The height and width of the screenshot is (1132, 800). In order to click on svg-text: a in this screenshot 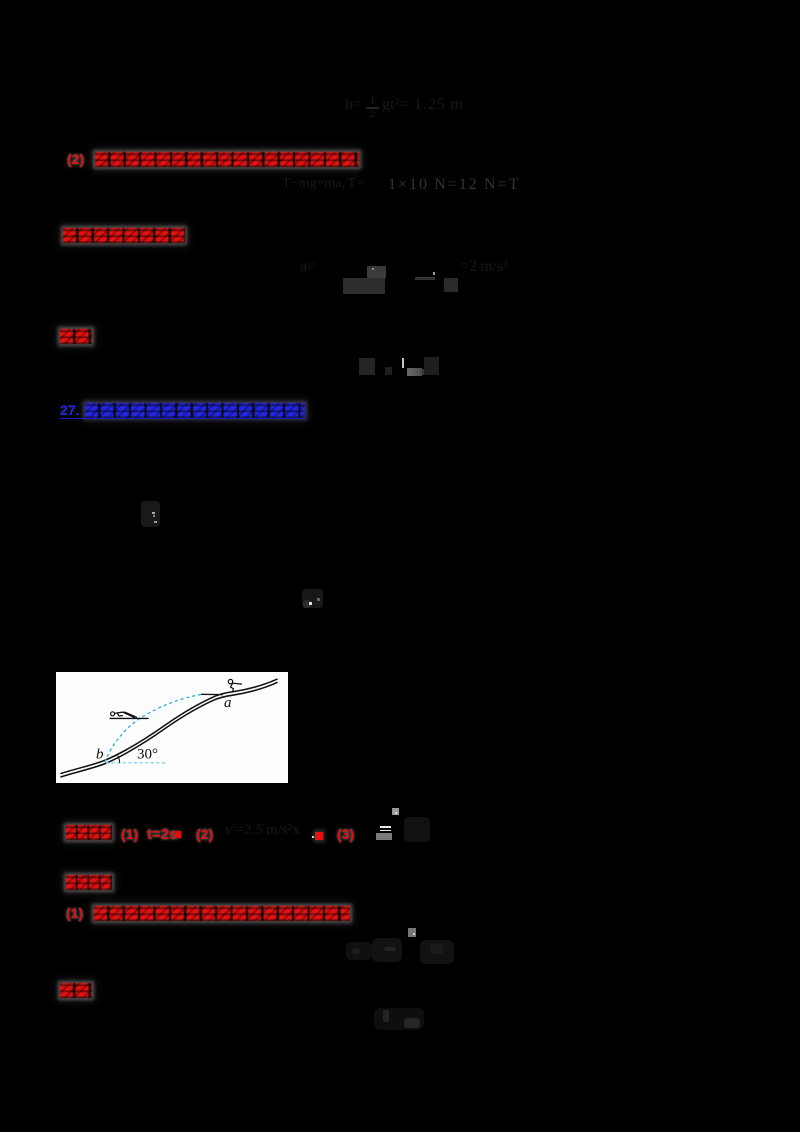, I will do `click(228, 703)`.